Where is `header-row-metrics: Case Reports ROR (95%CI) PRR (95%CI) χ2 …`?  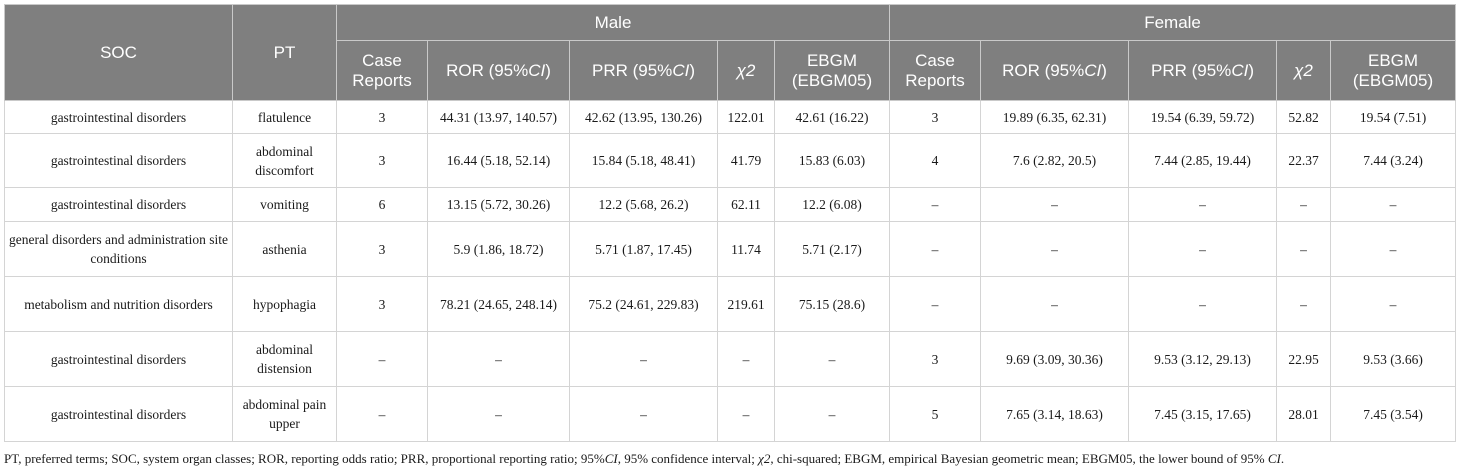
header-row-metrics: Case Reports ROR (95%CI) PRR (95%CI) χ2 … is located at coordinates (731, 70).